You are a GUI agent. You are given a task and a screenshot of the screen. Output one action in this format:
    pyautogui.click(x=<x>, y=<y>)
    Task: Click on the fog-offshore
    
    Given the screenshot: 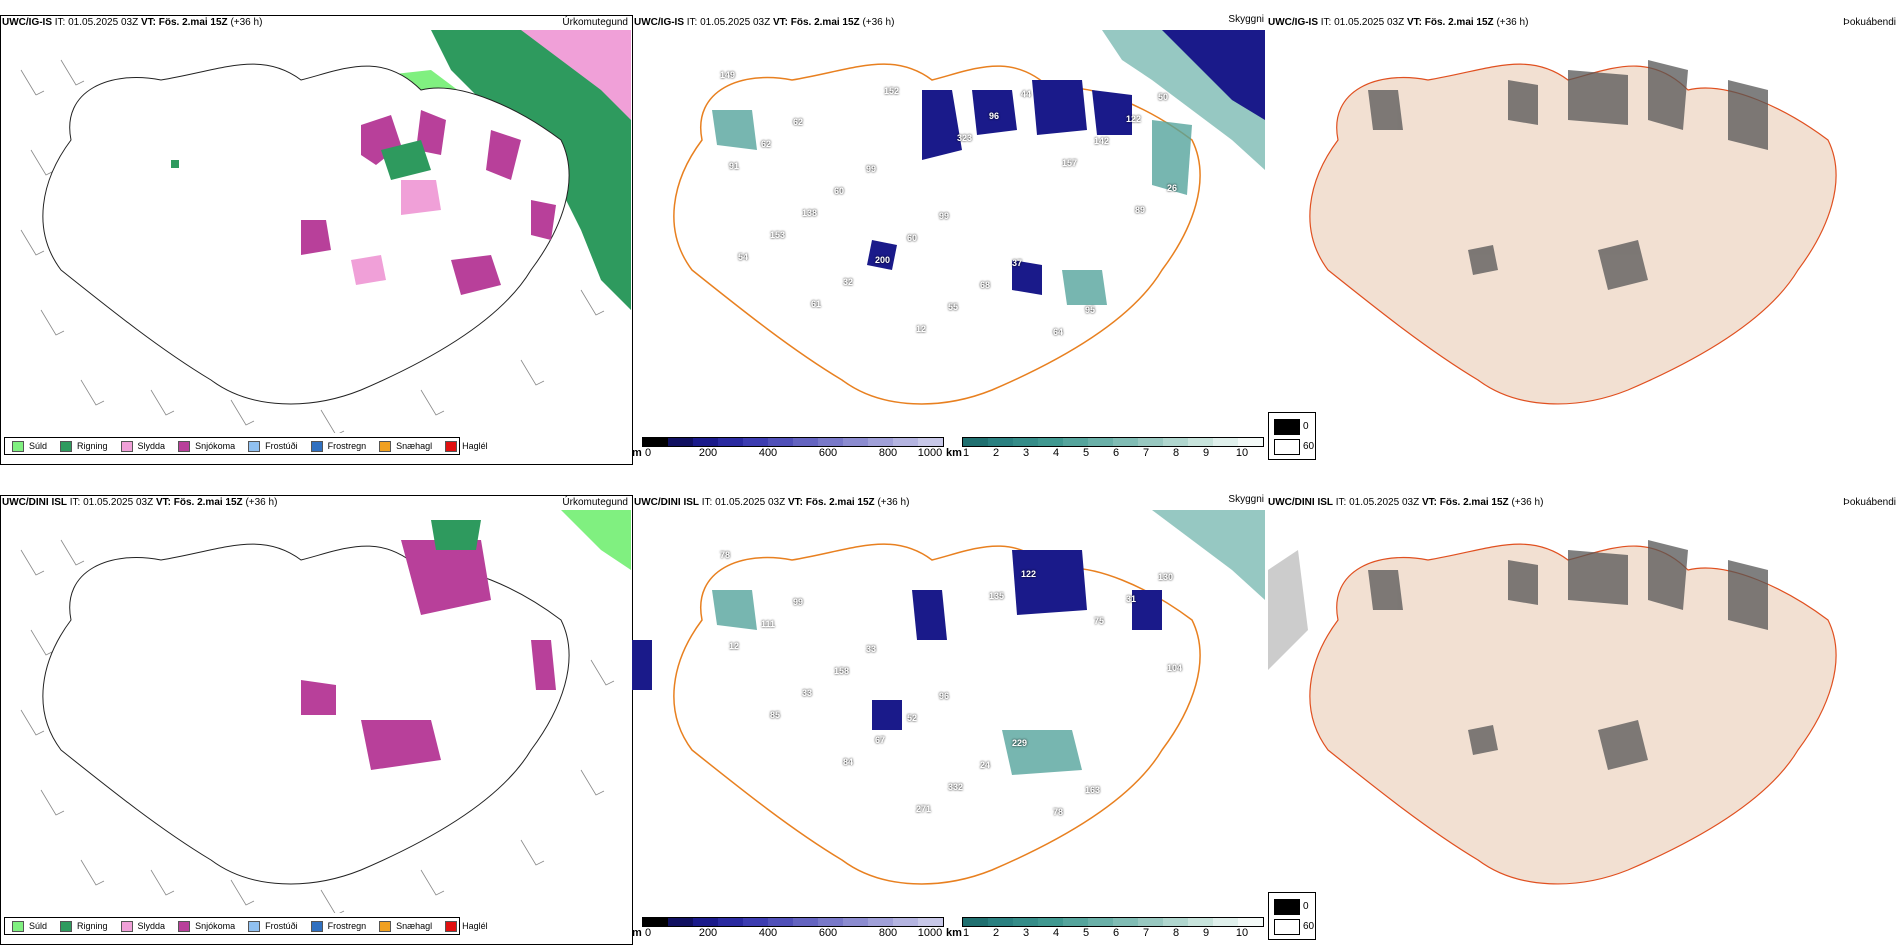 What is the action you would take?
    pyautogui.click(x=1288, y=610)
    